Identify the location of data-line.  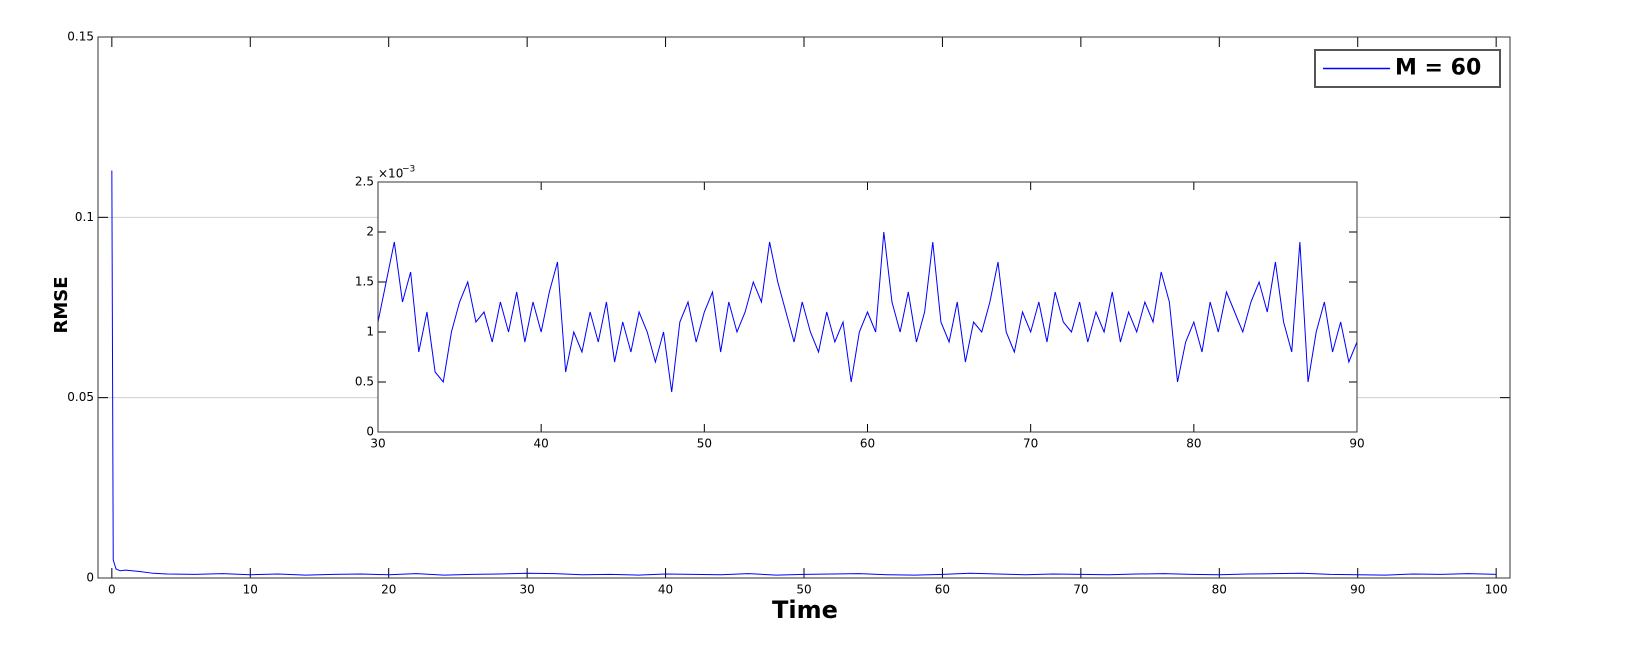
(867, 312).